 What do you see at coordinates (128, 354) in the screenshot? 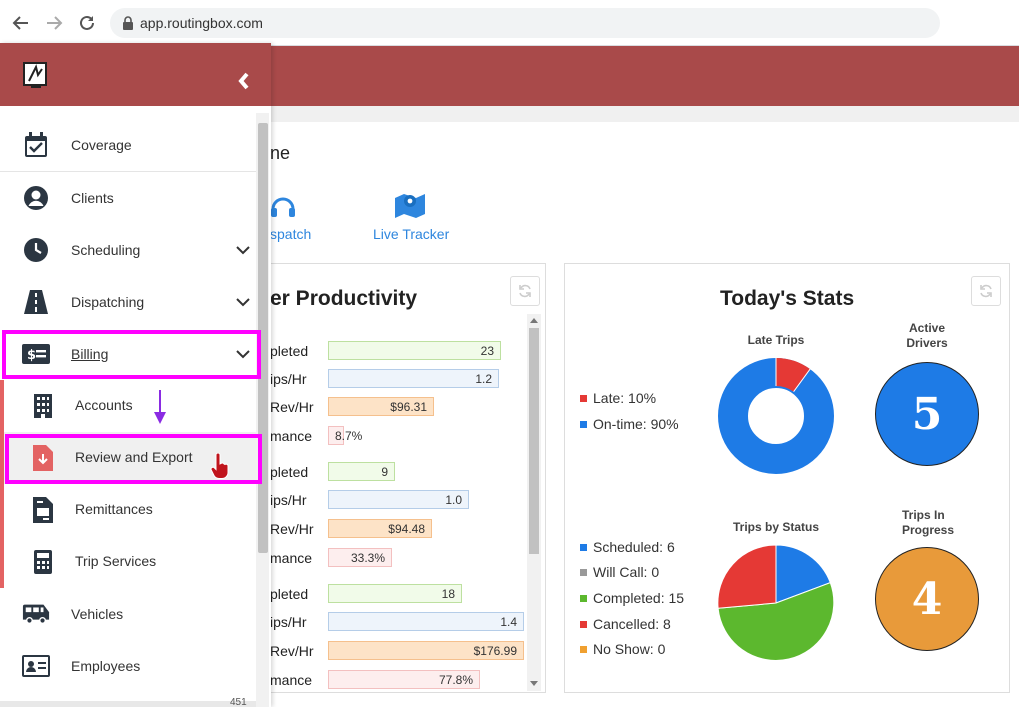
I see `sidebar-item-billing: $ Billing` at bounding box center [128, 354].